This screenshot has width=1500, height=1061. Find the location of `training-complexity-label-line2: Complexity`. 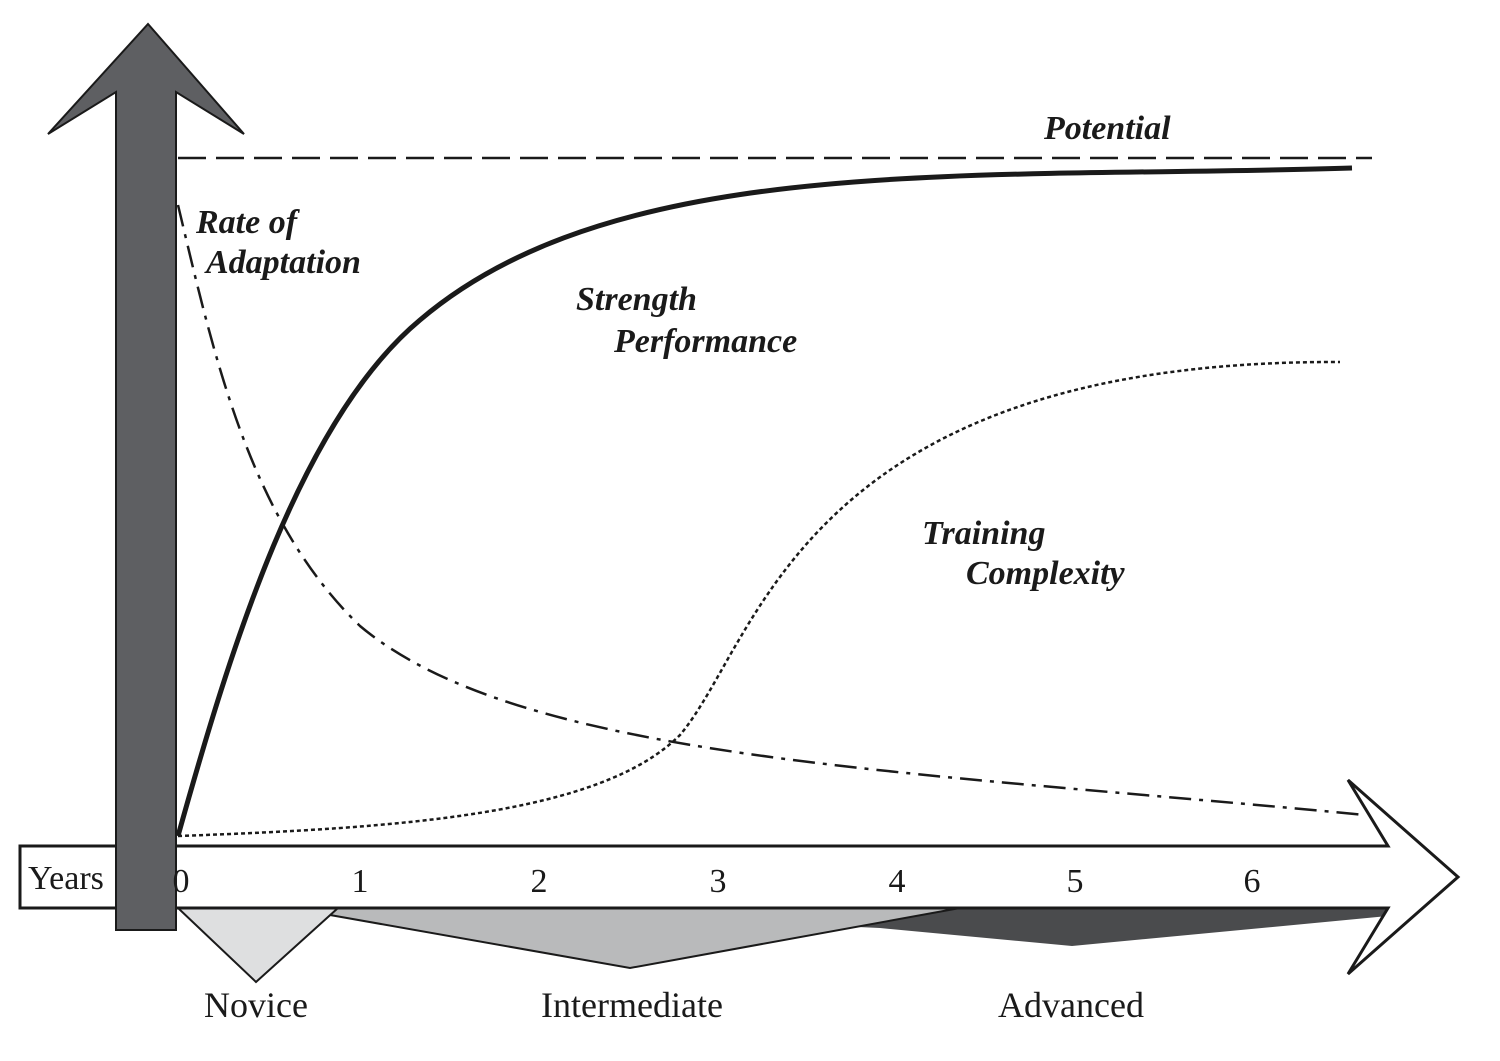

training-complexity-label-line2: Complexity is located at coordinates (1046, 573).